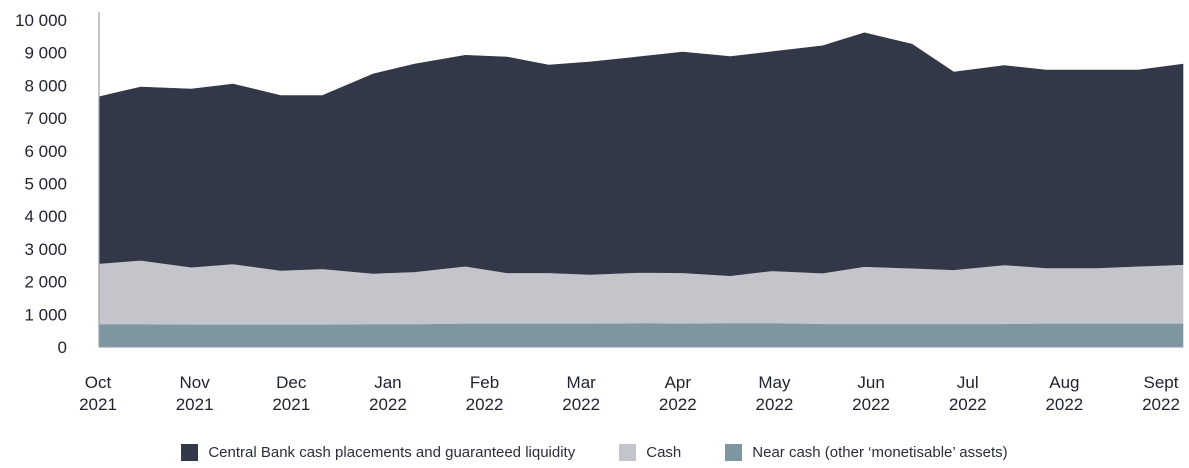 Image resolution: width=1189 pixels, height=468 pixels. What do you see at coordinates (62, 347) in the screenshot?
I see `y-tick-label: 0` at bounding box center [62, 347].